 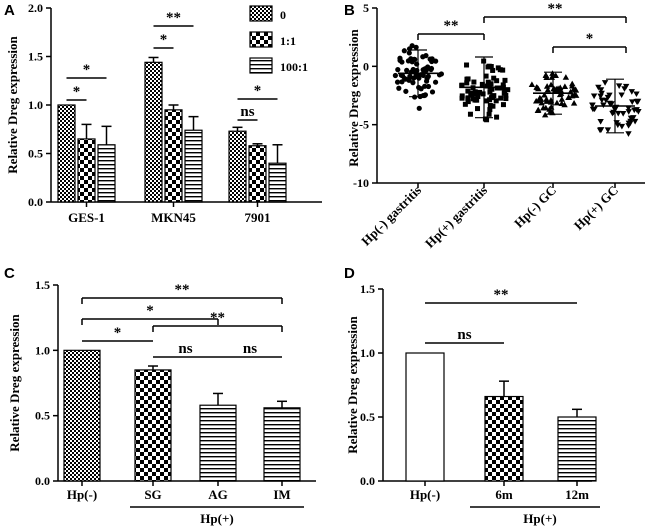 What do you see at coordinates (218, 494) in the screenshot?
I see `panel-c-category-label: AG` at bounding box center [218, 494].